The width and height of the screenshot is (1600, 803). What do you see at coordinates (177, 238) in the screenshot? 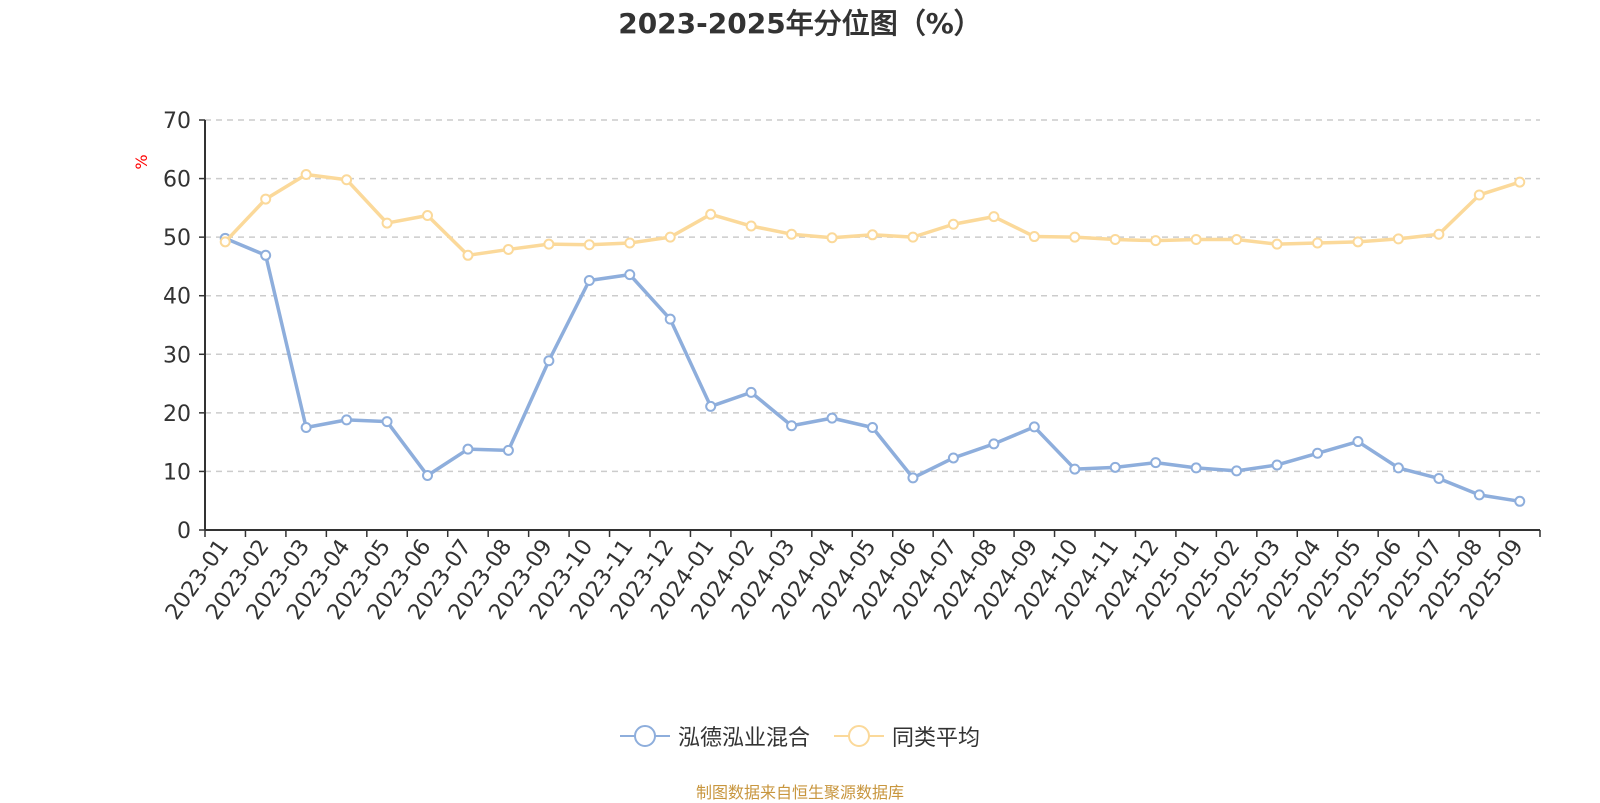
I see `y-tick-label: 50` at bounding box center [177, 238].